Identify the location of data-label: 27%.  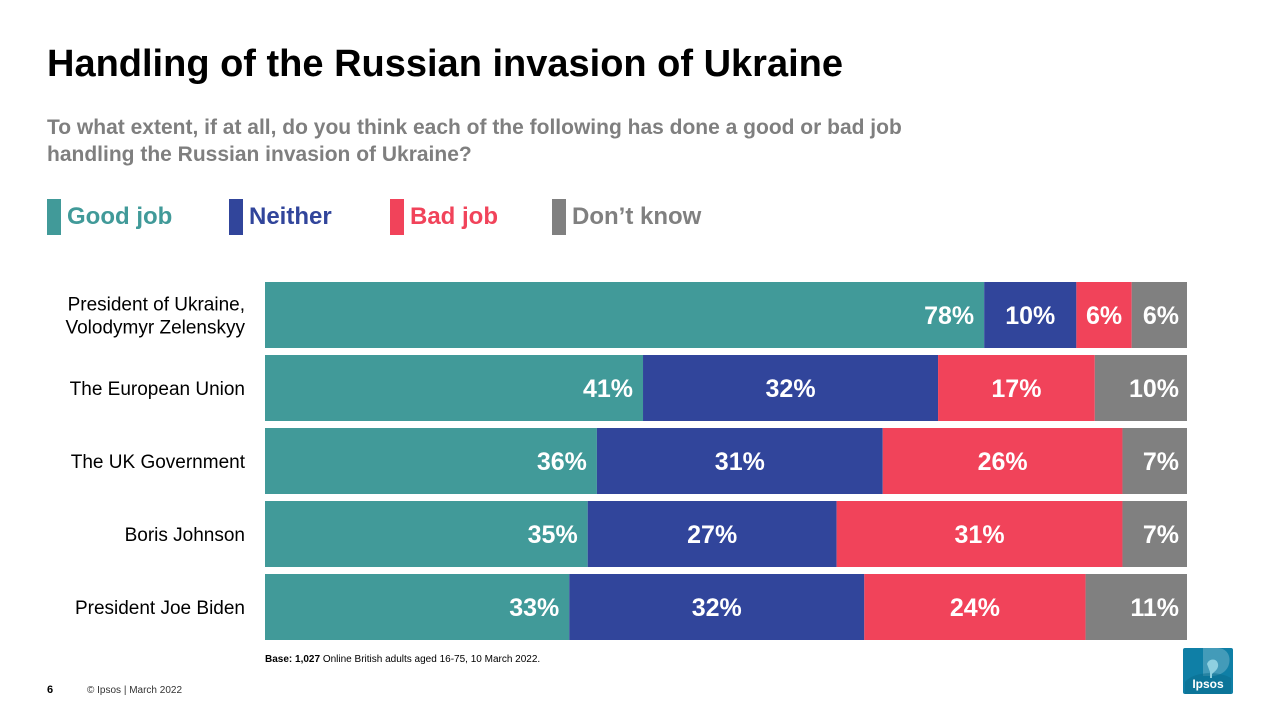
(712, 535).